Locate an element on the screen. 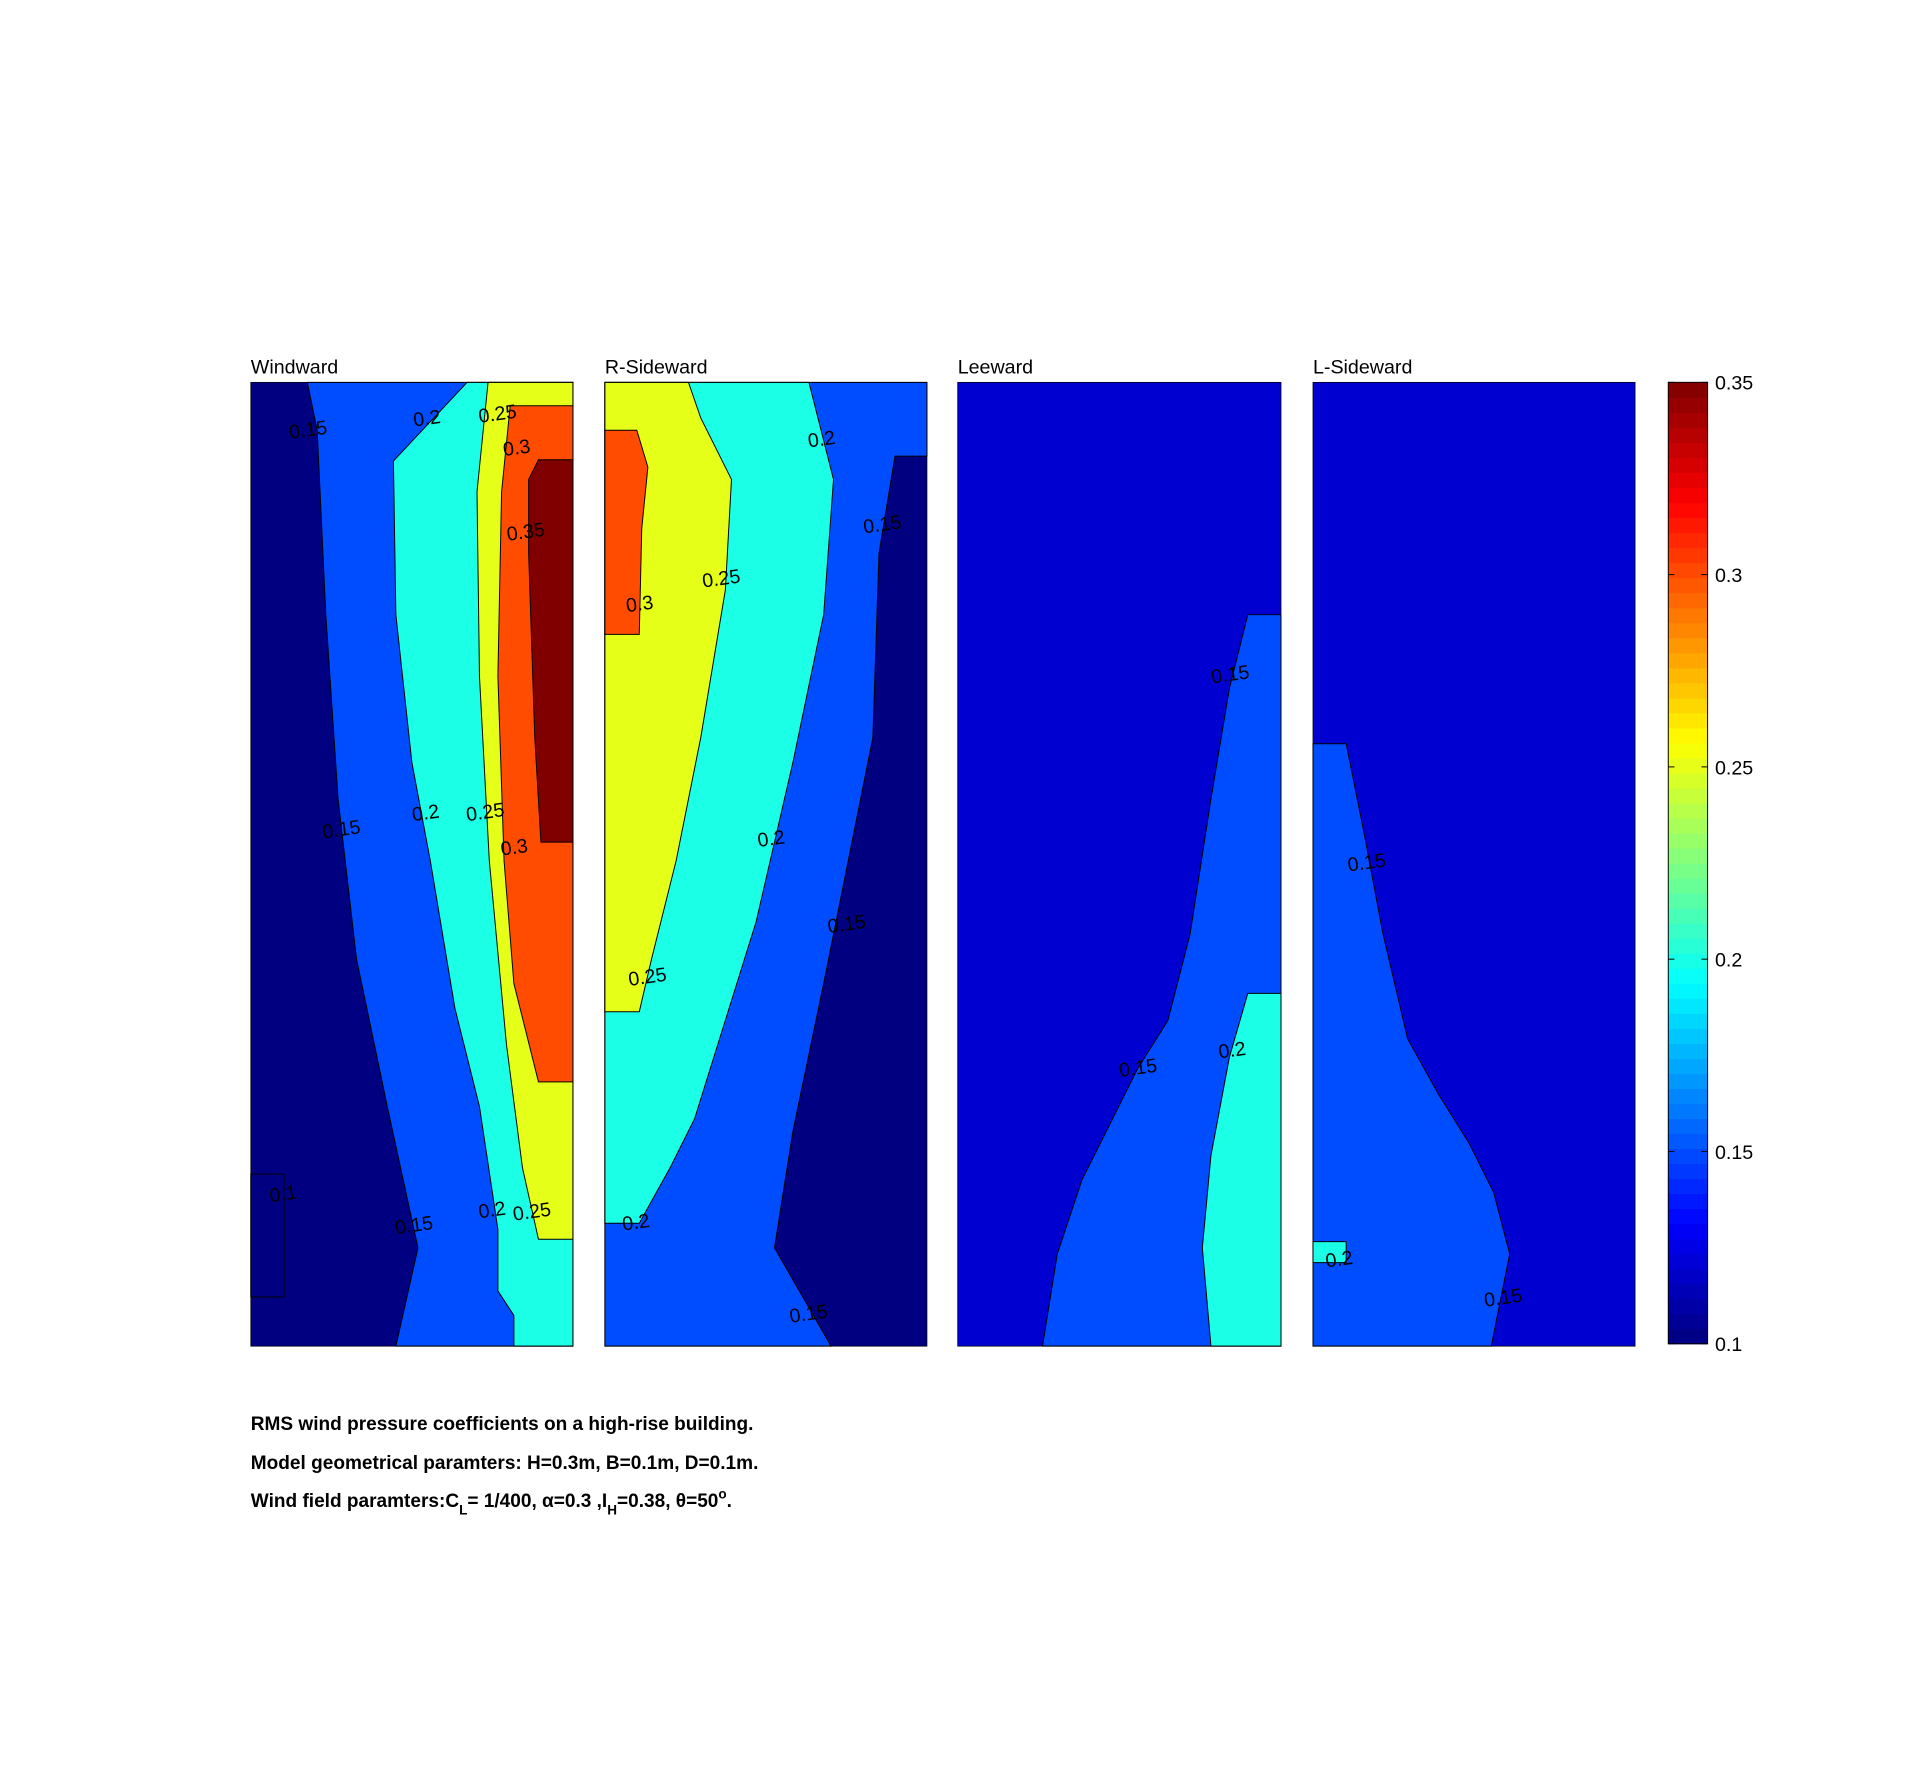 The width and height of the screenshot is (1908, 1774). caption-sup: o is located at coordinates (722, 1494).